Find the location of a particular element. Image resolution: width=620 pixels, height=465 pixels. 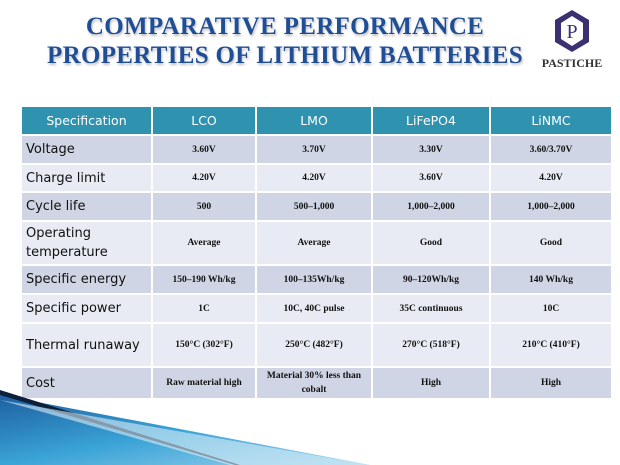

table-row: Charge limit 4.20V 4.20V 3.60V 4.20V is located at coordinates (317, 178).